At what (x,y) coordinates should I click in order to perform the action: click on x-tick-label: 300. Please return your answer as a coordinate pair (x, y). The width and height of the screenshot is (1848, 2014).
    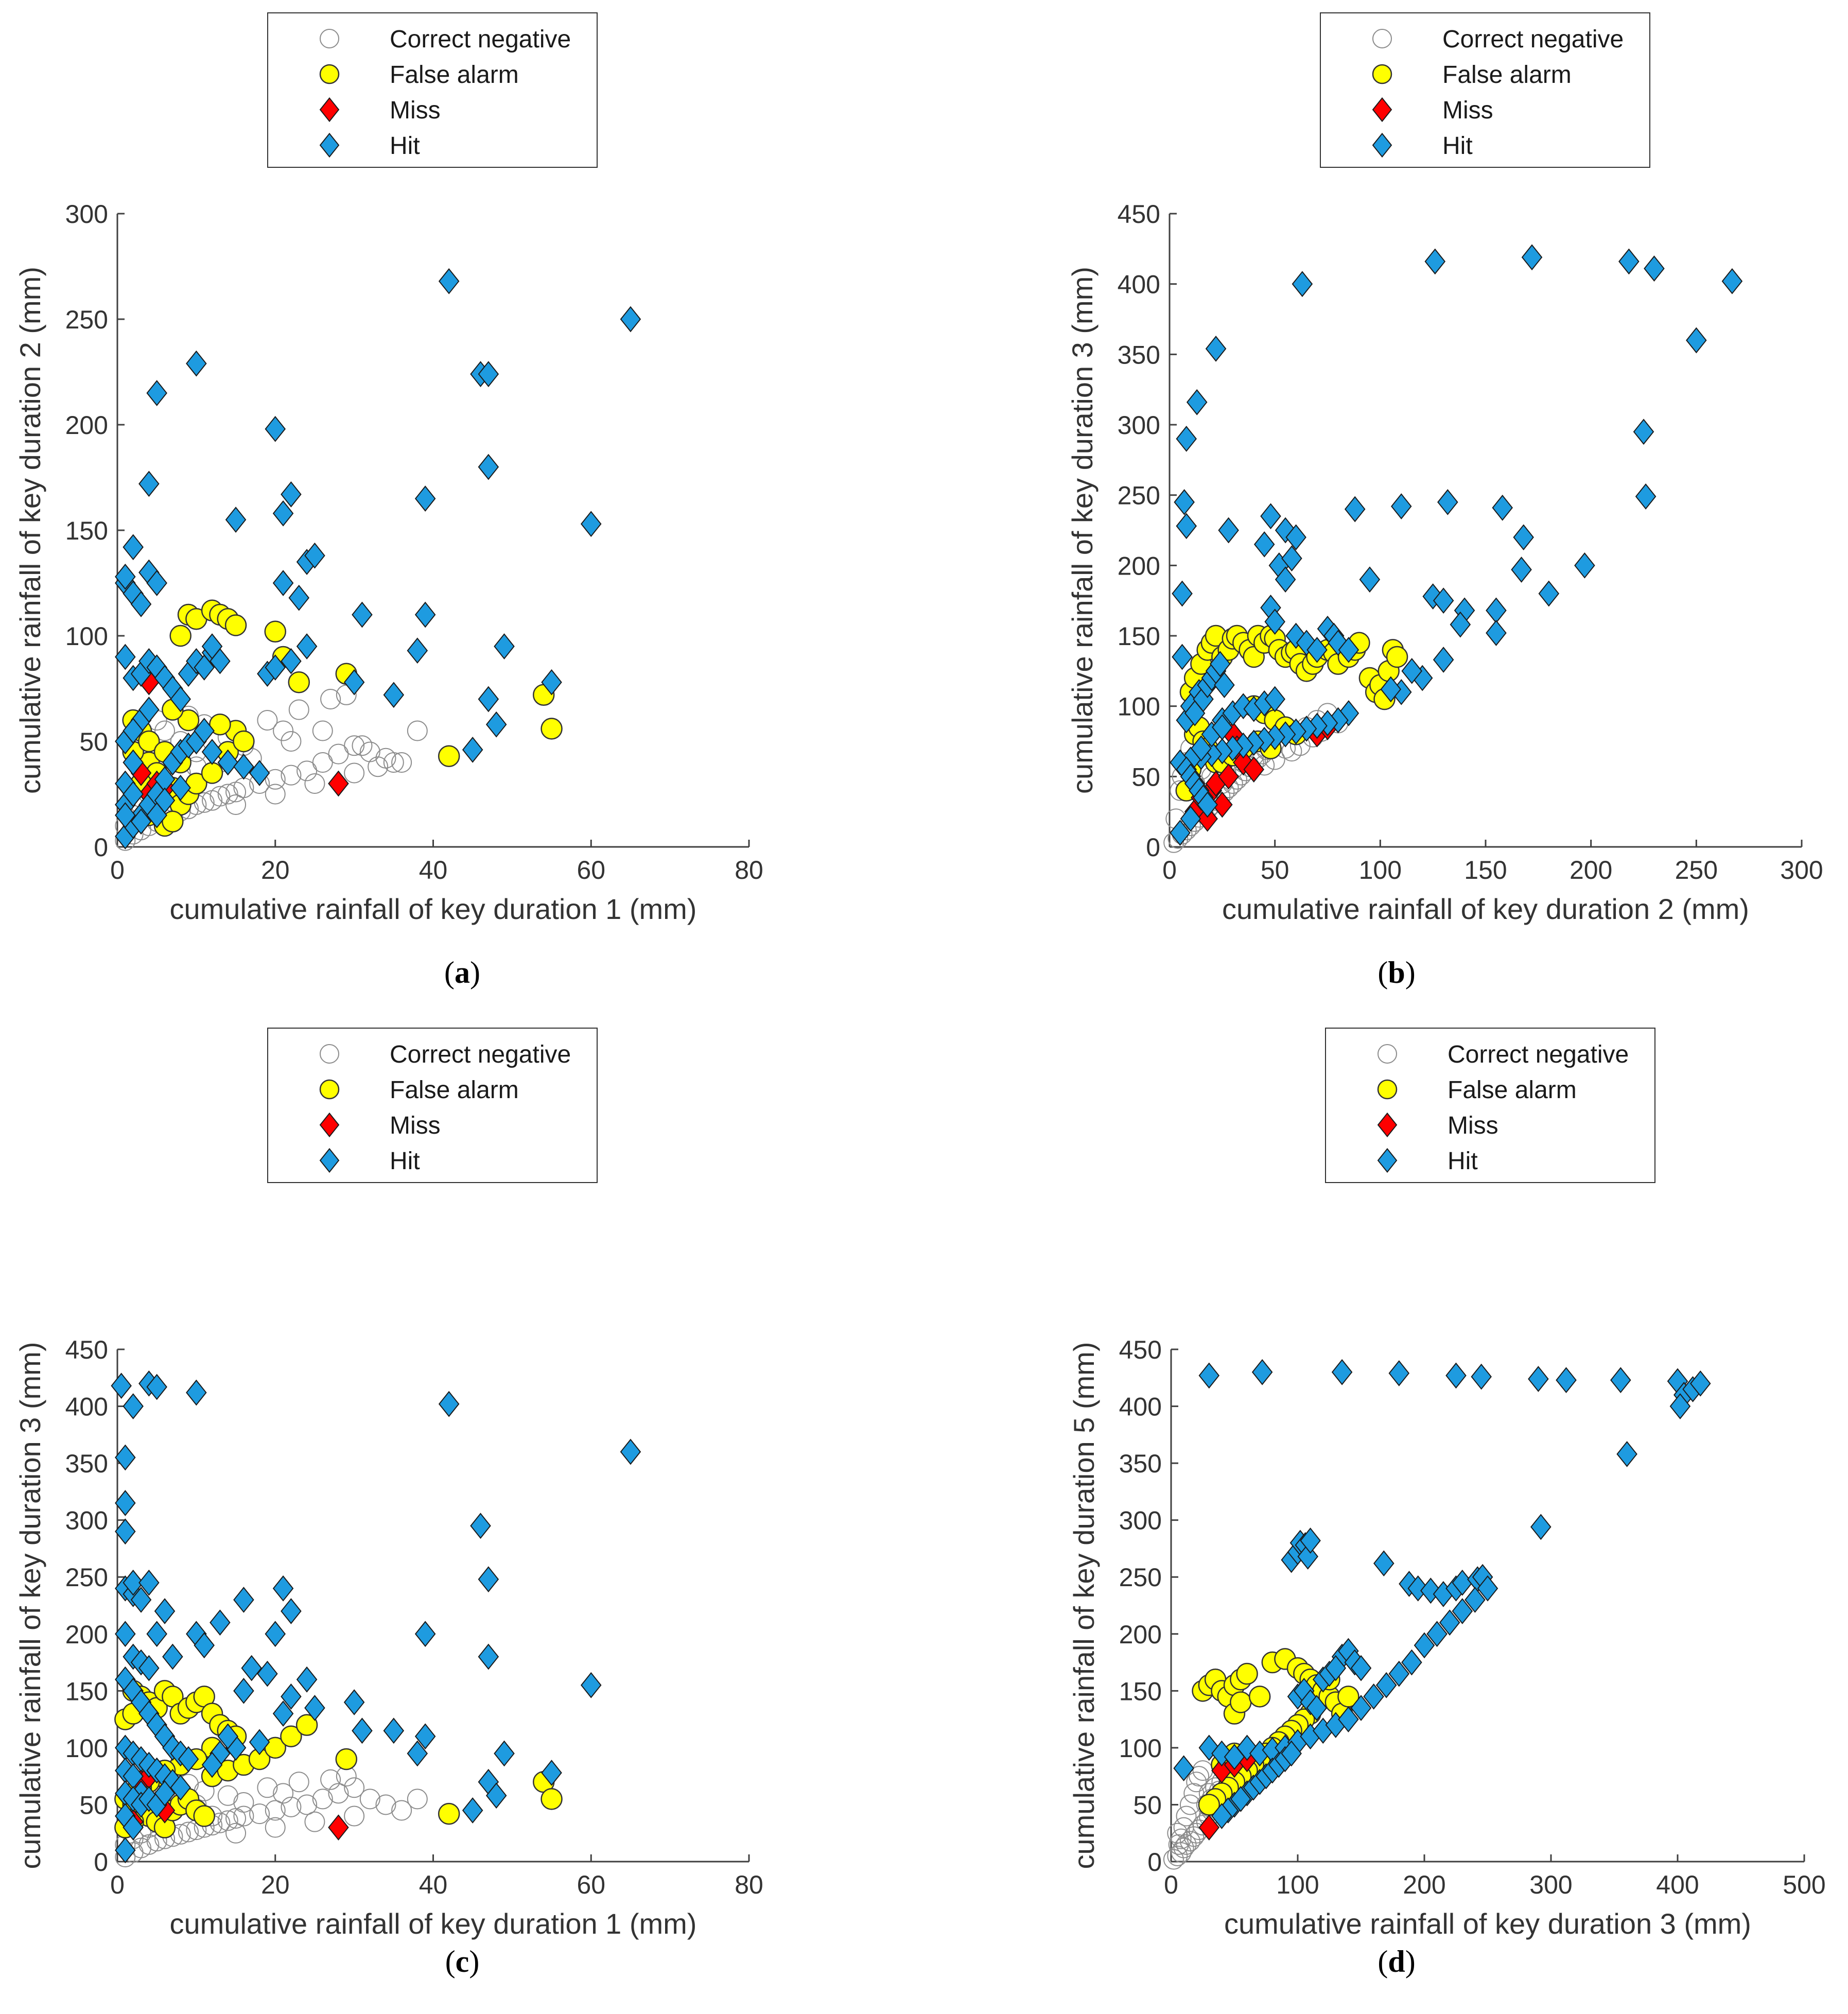
    Looking at the image, I should click on (1801, 870).